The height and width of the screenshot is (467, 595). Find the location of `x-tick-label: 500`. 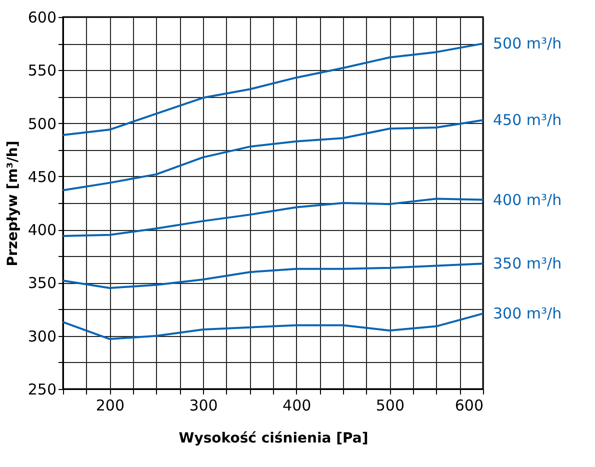

x-tick-label: 500 is located at coordinates (390, 405).